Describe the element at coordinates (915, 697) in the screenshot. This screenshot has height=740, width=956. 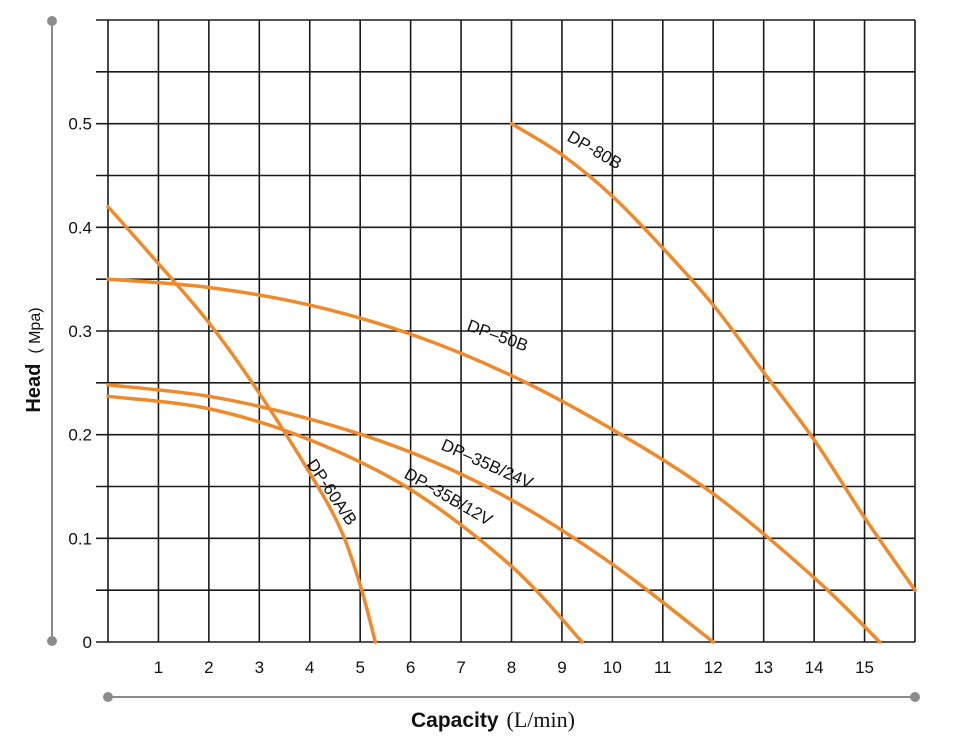
I see `x-axis-rail-right-dot` at that location.